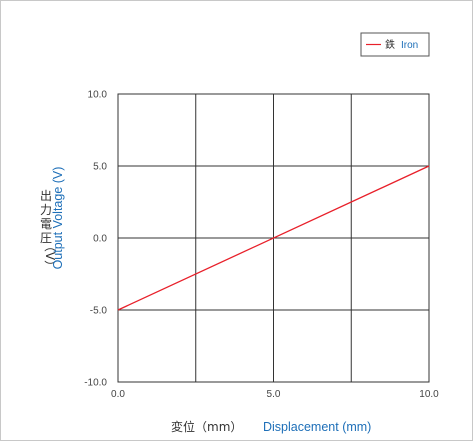 The width and height of the screenshot is (473, 441). I want to click on y-label-jp-0: 出, so click(46, 196).